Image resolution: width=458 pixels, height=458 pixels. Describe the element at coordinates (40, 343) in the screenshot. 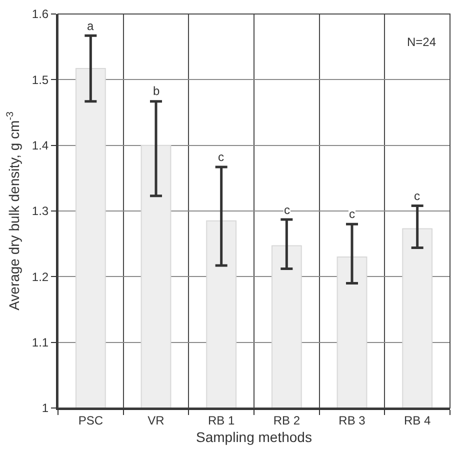

I see `y-tick-label: 1.1` at that location.